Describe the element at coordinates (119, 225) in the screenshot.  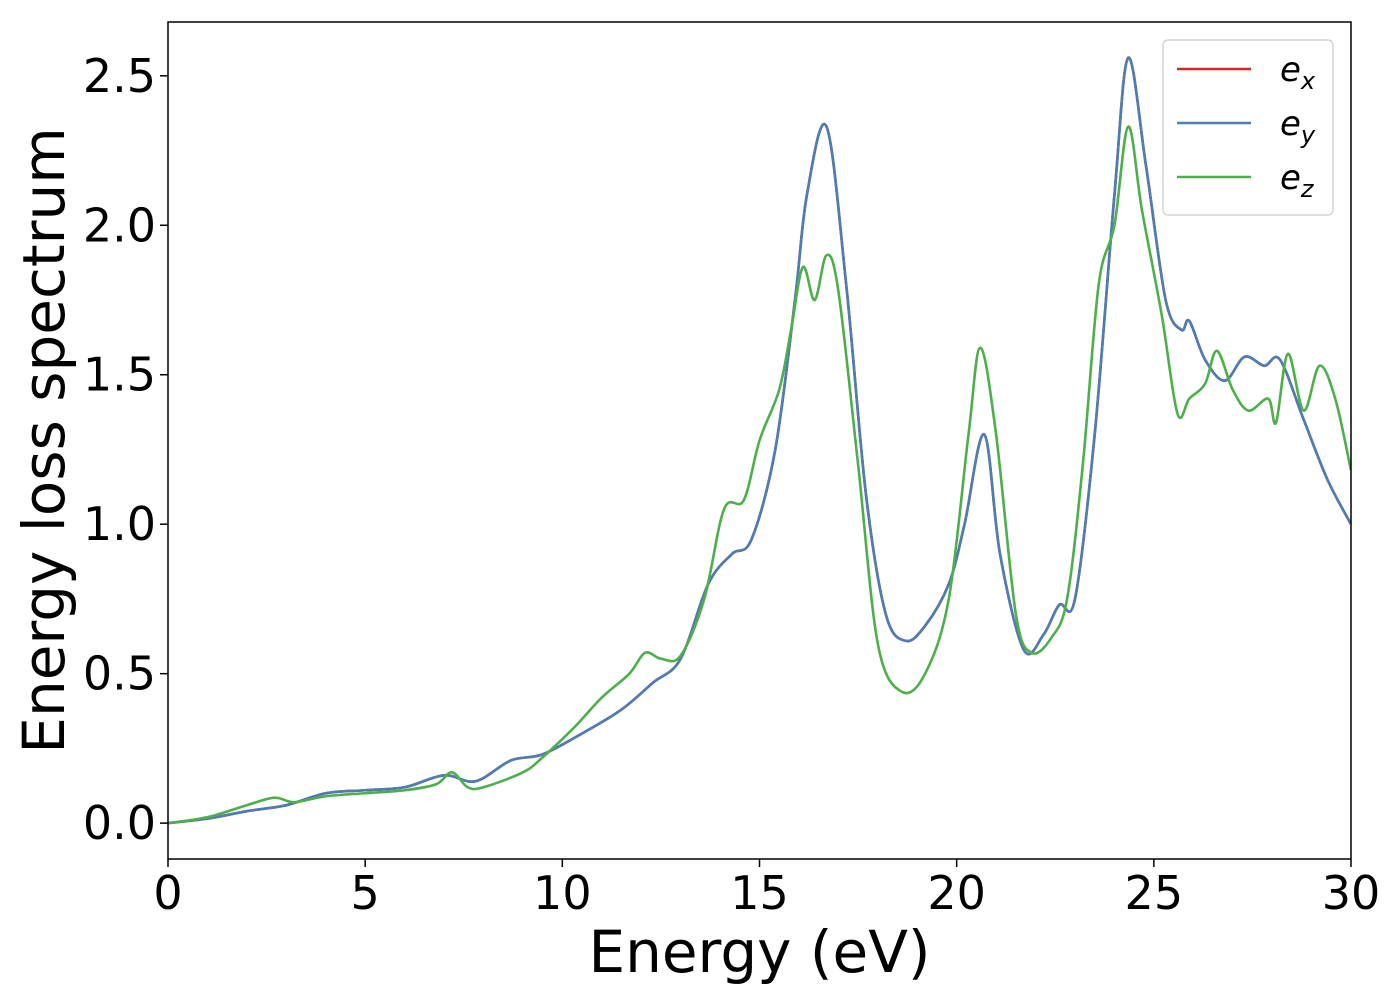
I see `y-tick-label: 2.0` at that location.